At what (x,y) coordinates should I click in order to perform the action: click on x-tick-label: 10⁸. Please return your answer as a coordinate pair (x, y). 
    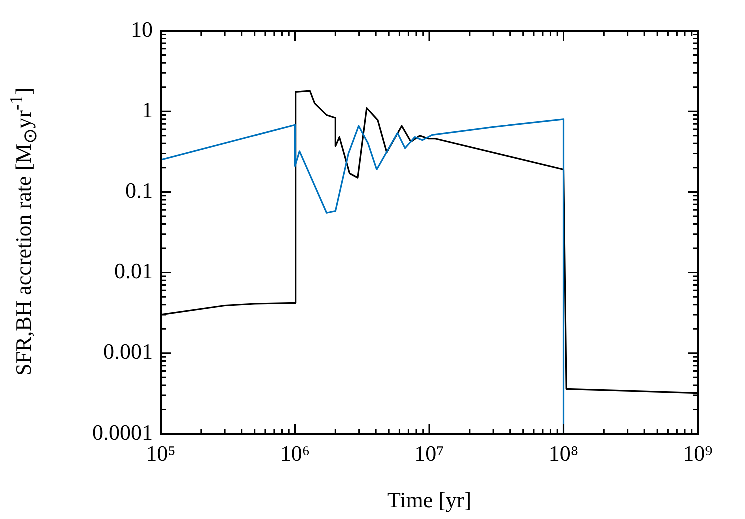
    Looking at the image, I should click on (563, 453).